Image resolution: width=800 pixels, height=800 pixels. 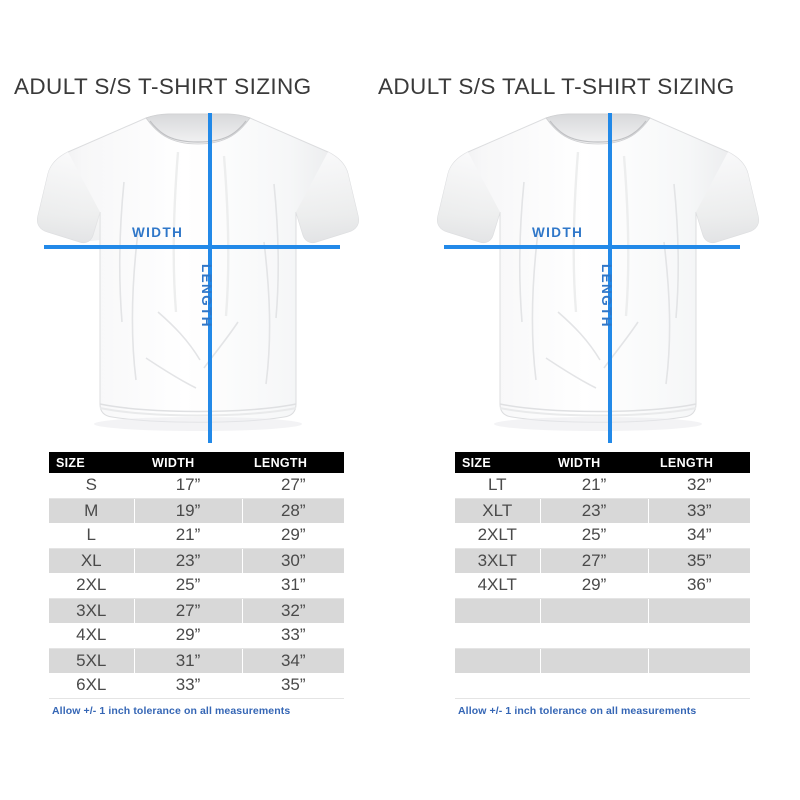 What do you see at coordinates (498, 536) in the screenshot?
I see `cell-size: 2XLT` at bounding box center [498, 536].